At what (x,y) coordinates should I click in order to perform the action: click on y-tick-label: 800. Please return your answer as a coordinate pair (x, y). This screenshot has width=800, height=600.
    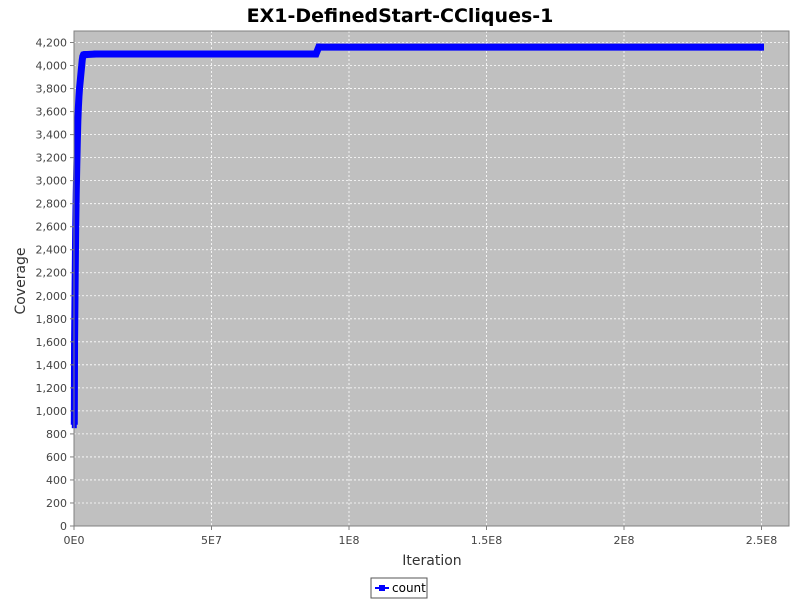
    Looking at the image, I should click on (56, 434).